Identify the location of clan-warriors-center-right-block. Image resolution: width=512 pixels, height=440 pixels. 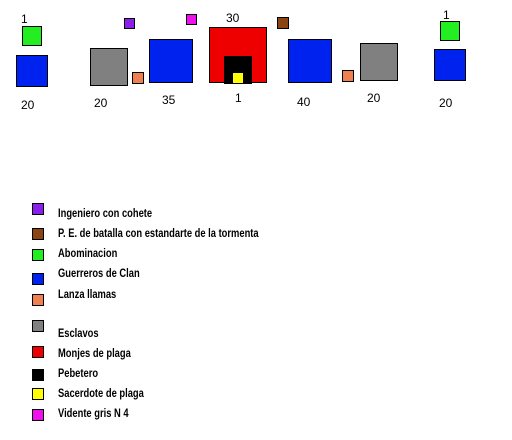
(310, 61).